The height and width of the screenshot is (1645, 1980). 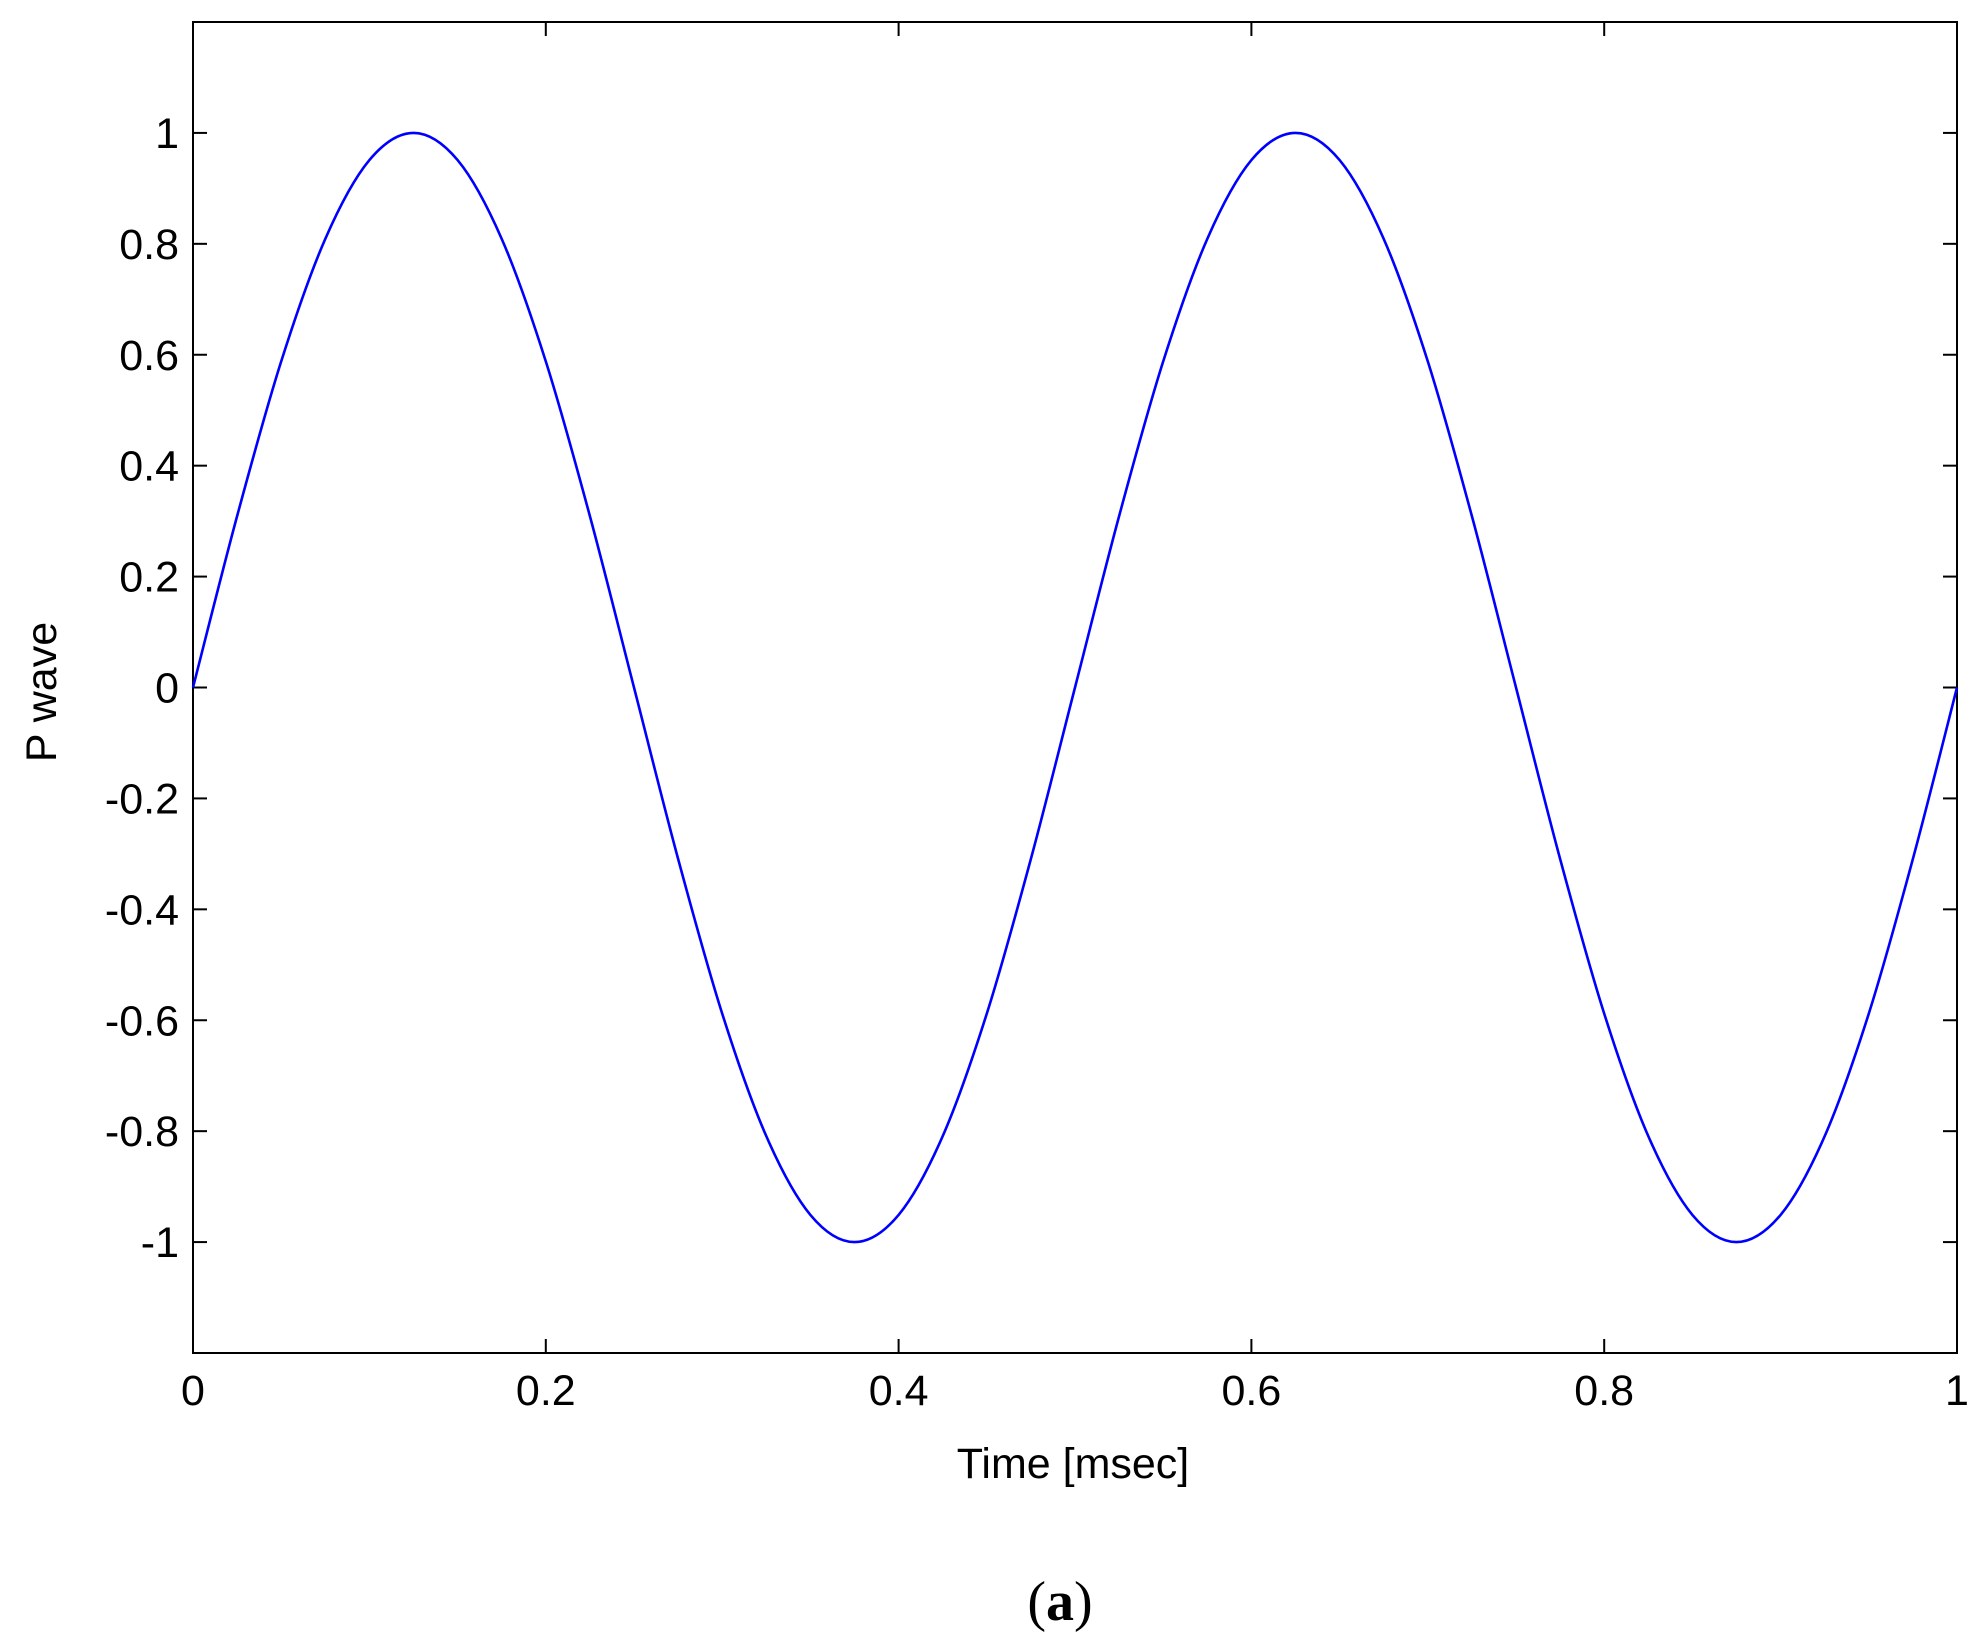 I want to click on caption-open-paren: (, so click(x=1036, y=1602).